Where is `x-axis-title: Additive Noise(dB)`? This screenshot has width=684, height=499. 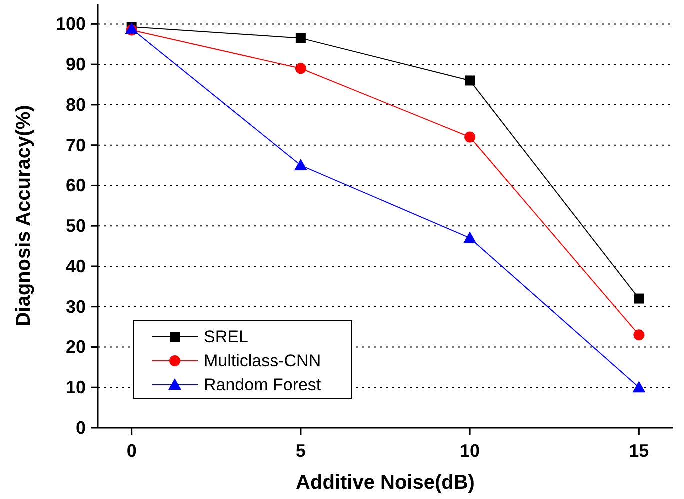
x-axis-title: Additive Noise(dB) is located at coordinates (385, 483).